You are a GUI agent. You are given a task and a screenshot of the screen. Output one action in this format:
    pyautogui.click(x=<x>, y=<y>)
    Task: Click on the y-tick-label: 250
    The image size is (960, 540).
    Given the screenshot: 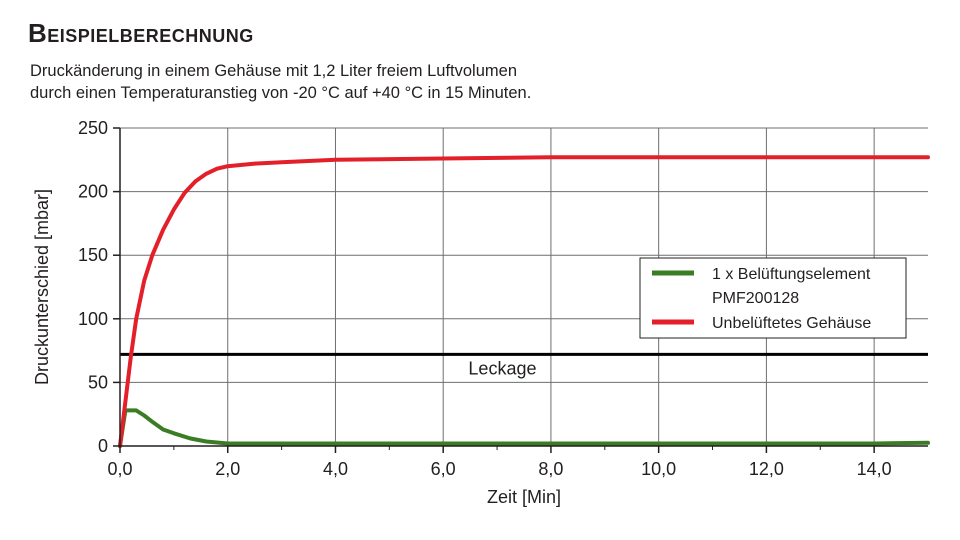 What is the action you would take?
    pyautogui.click(x=93, y=128)
    